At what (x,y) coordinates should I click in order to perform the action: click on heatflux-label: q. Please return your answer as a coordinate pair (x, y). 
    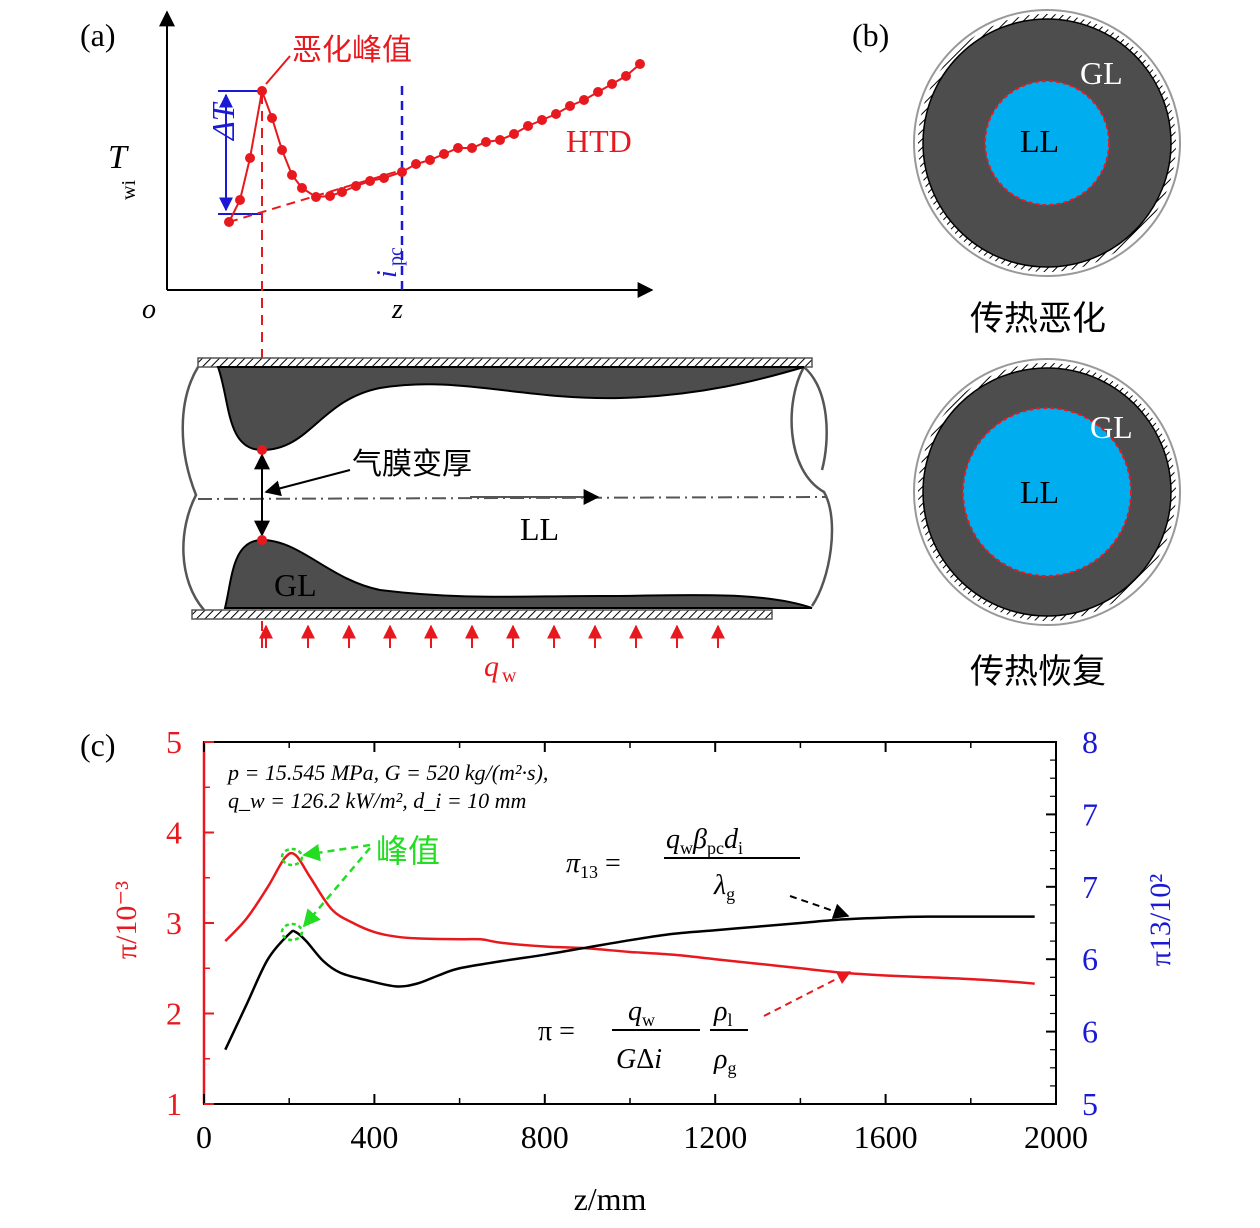
    Looking at the image, I should click on (491, 666).